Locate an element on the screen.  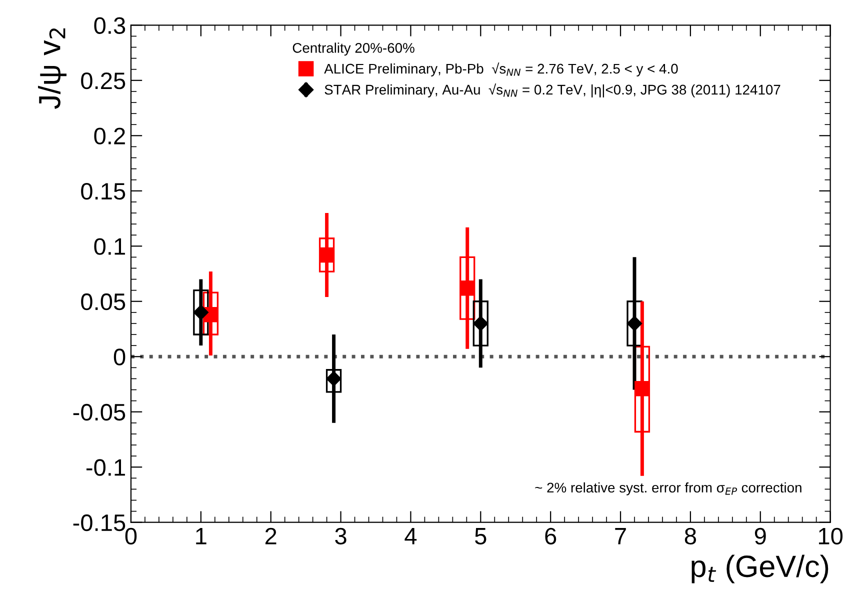
x-tick-label: 4 is located at coordinates (410, 536).